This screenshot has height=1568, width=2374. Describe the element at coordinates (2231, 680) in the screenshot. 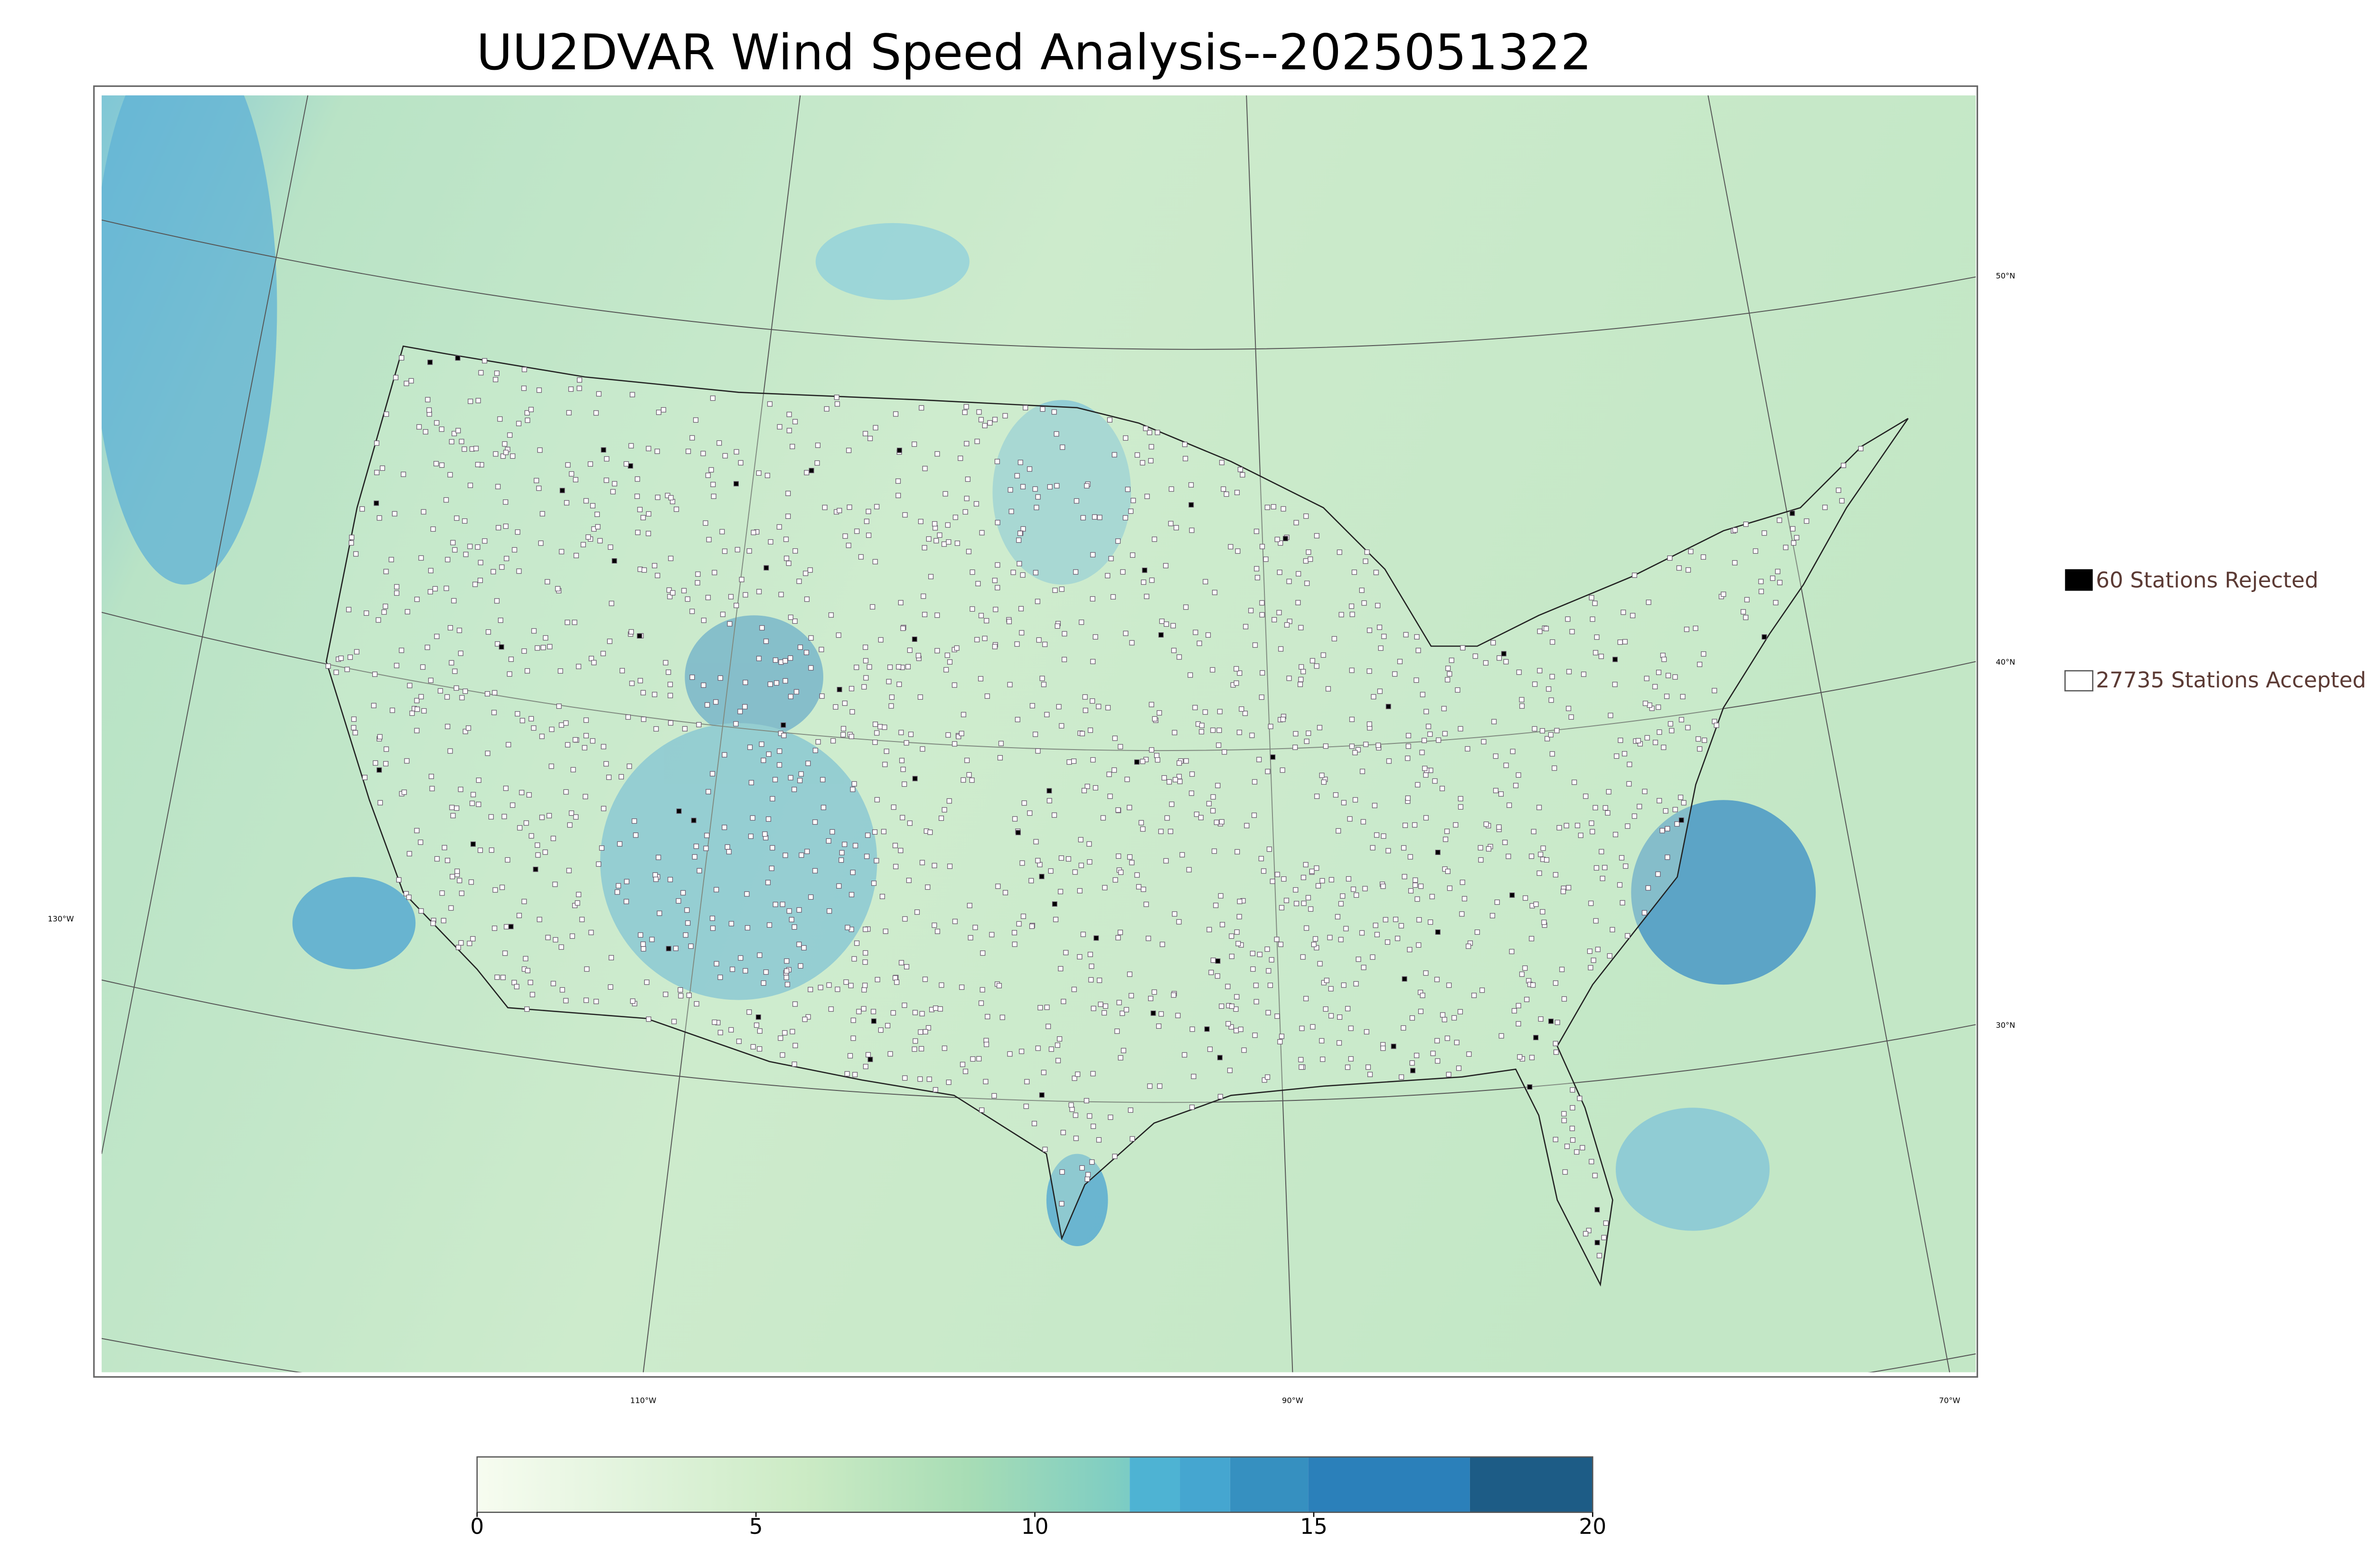

I see `legend-accepted: 27735 Stations Accepted` at that location.